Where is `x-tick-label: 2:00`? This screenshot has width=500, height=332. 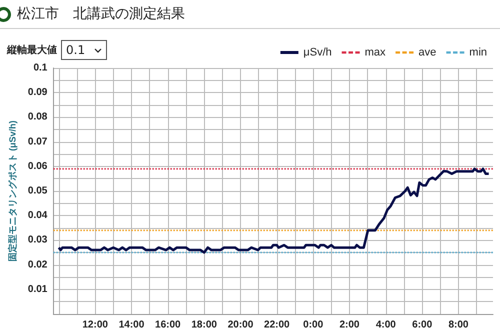 x-tick-label: 2:00 is located at coordinates (349, 325).